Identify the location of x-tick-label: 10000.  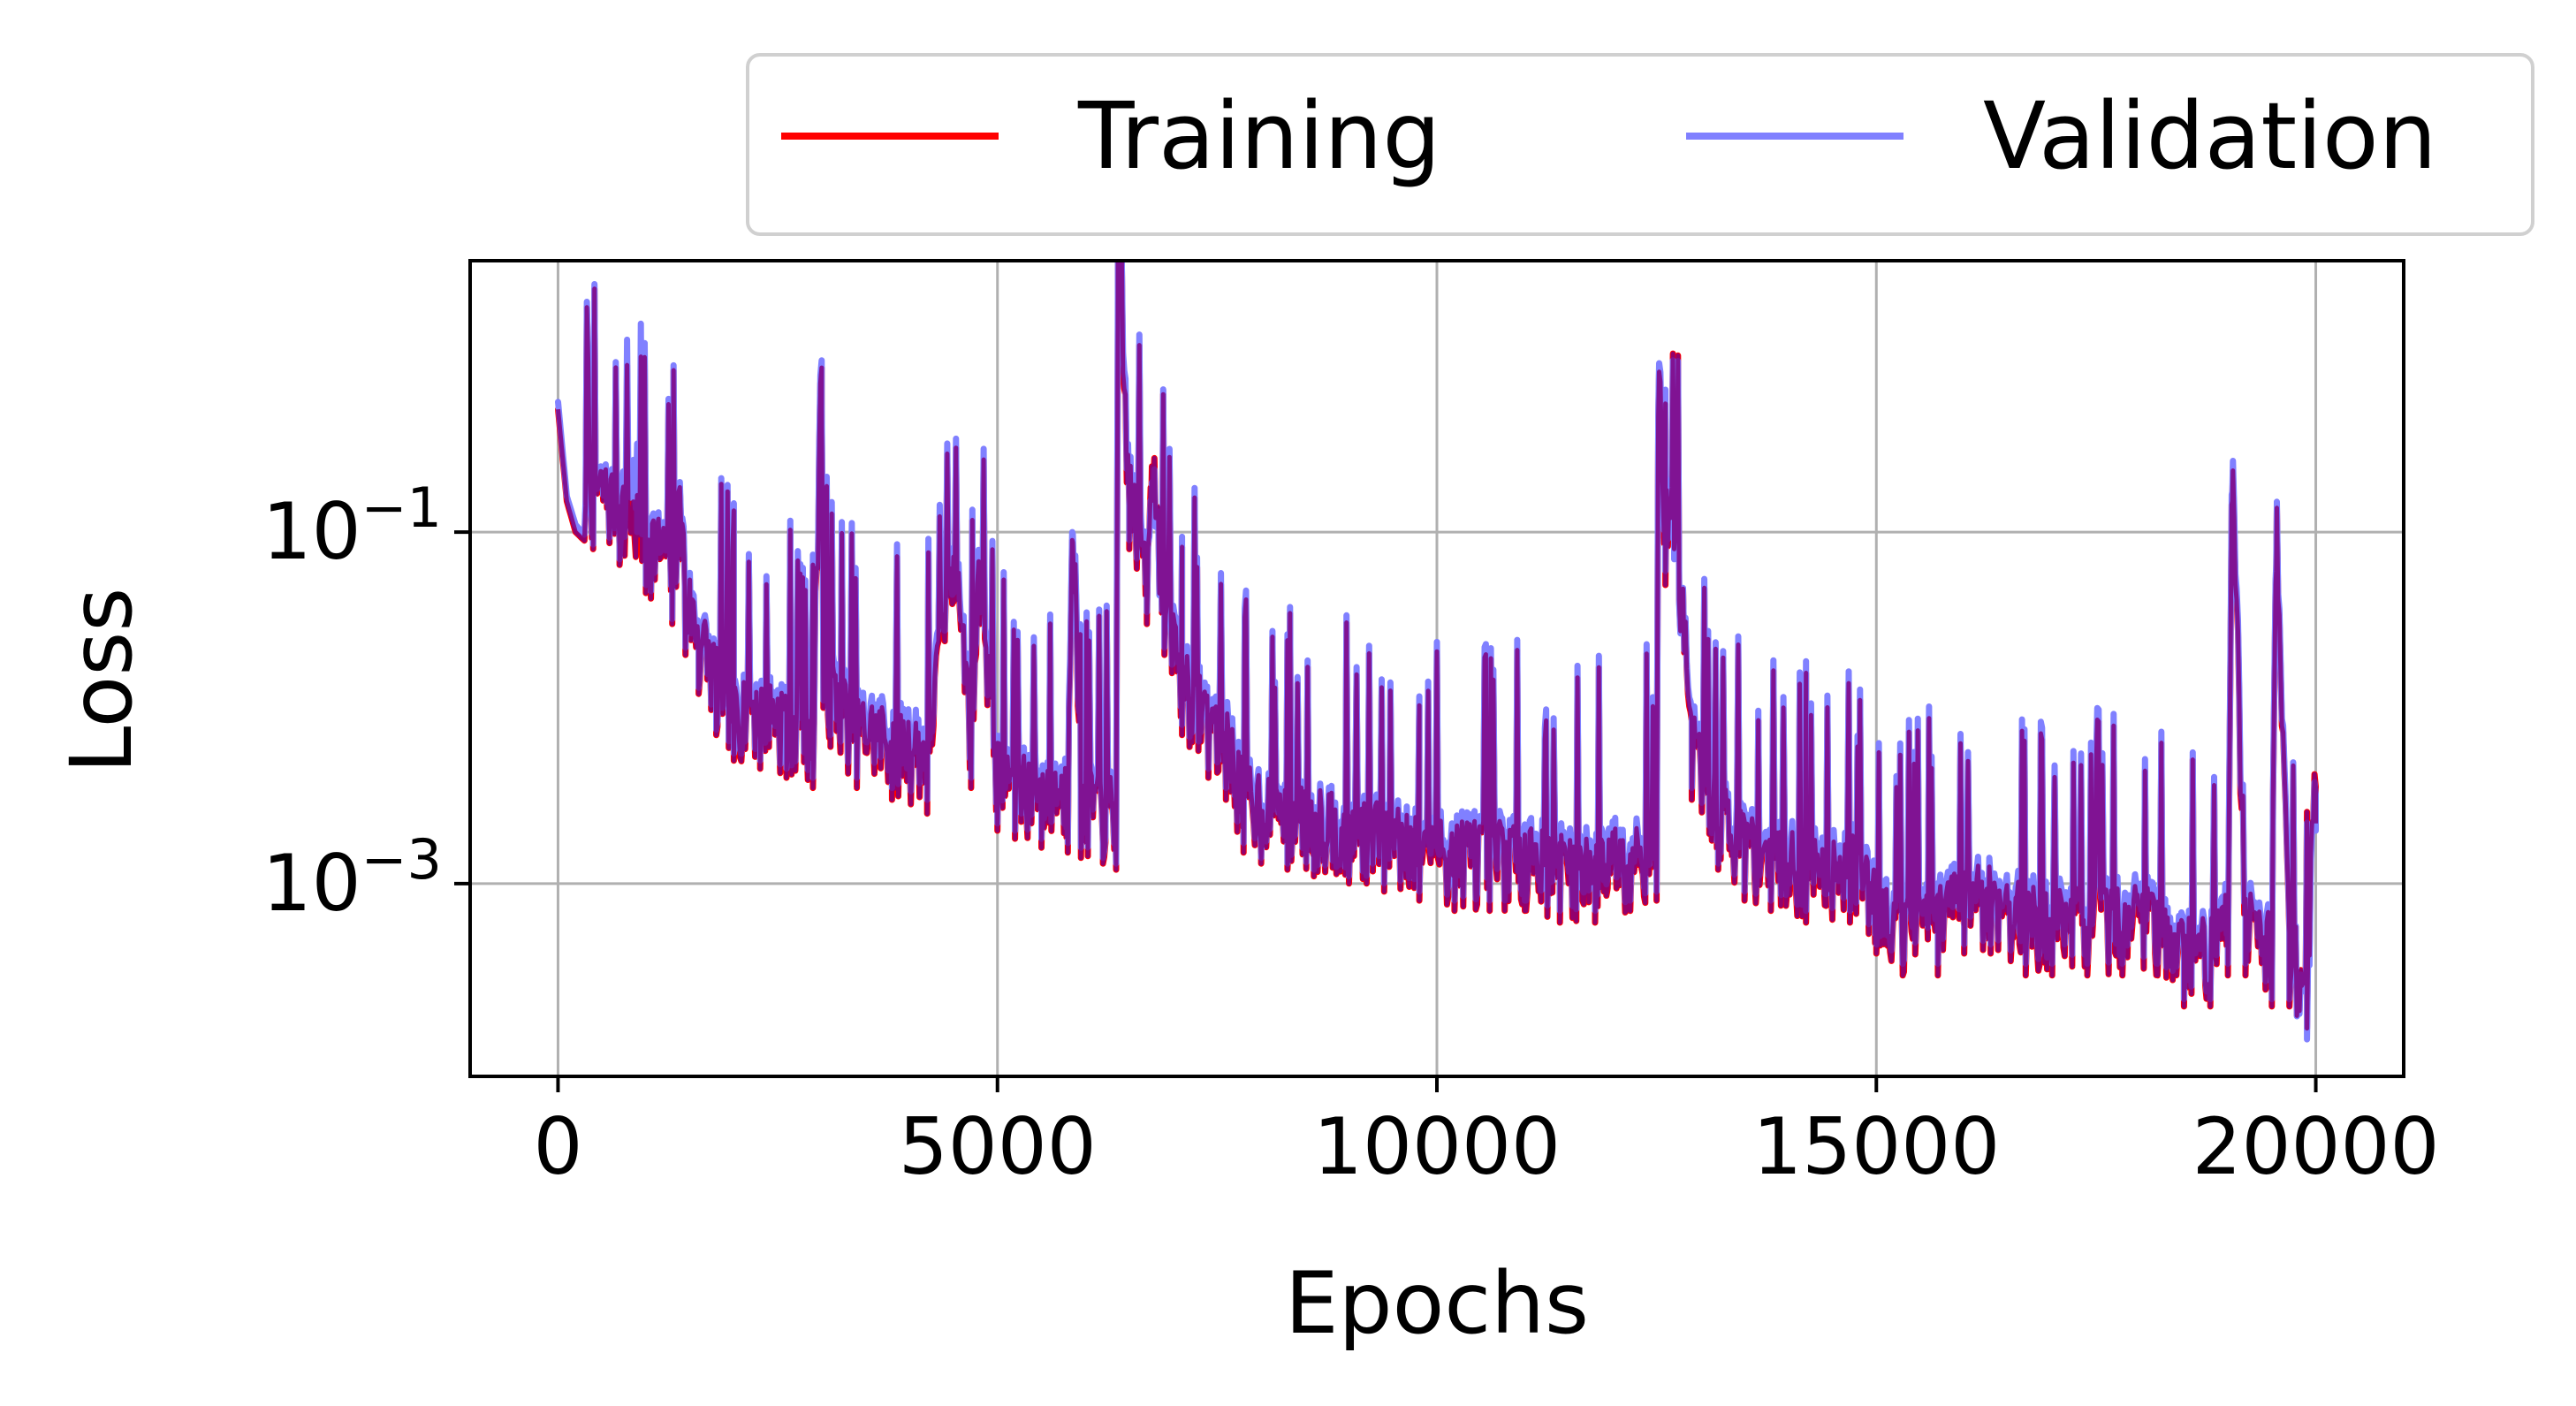
(1437, 1146).